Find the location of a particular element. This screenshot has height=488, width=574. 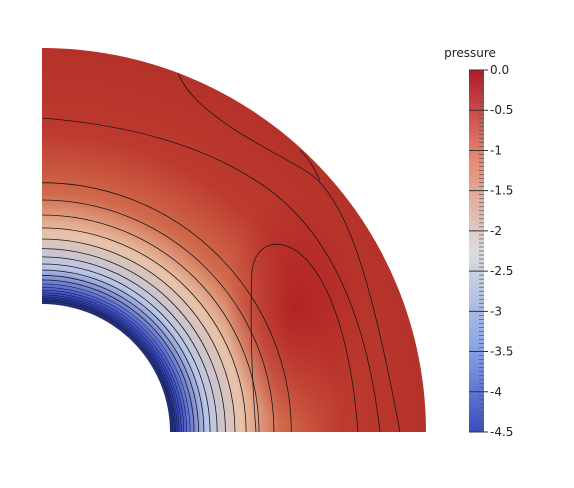

colorbar-tick-label: -4.5 is located at coordinates (501, 432).